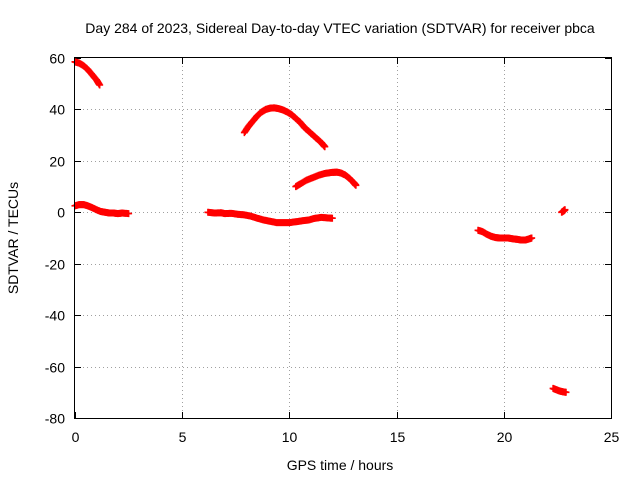 This screenshot has height=480, width=640. What do you see at coordinates (398, 437) in the screenshot?
I see `x-tick-label: 15` at bounding box center [398, 437].